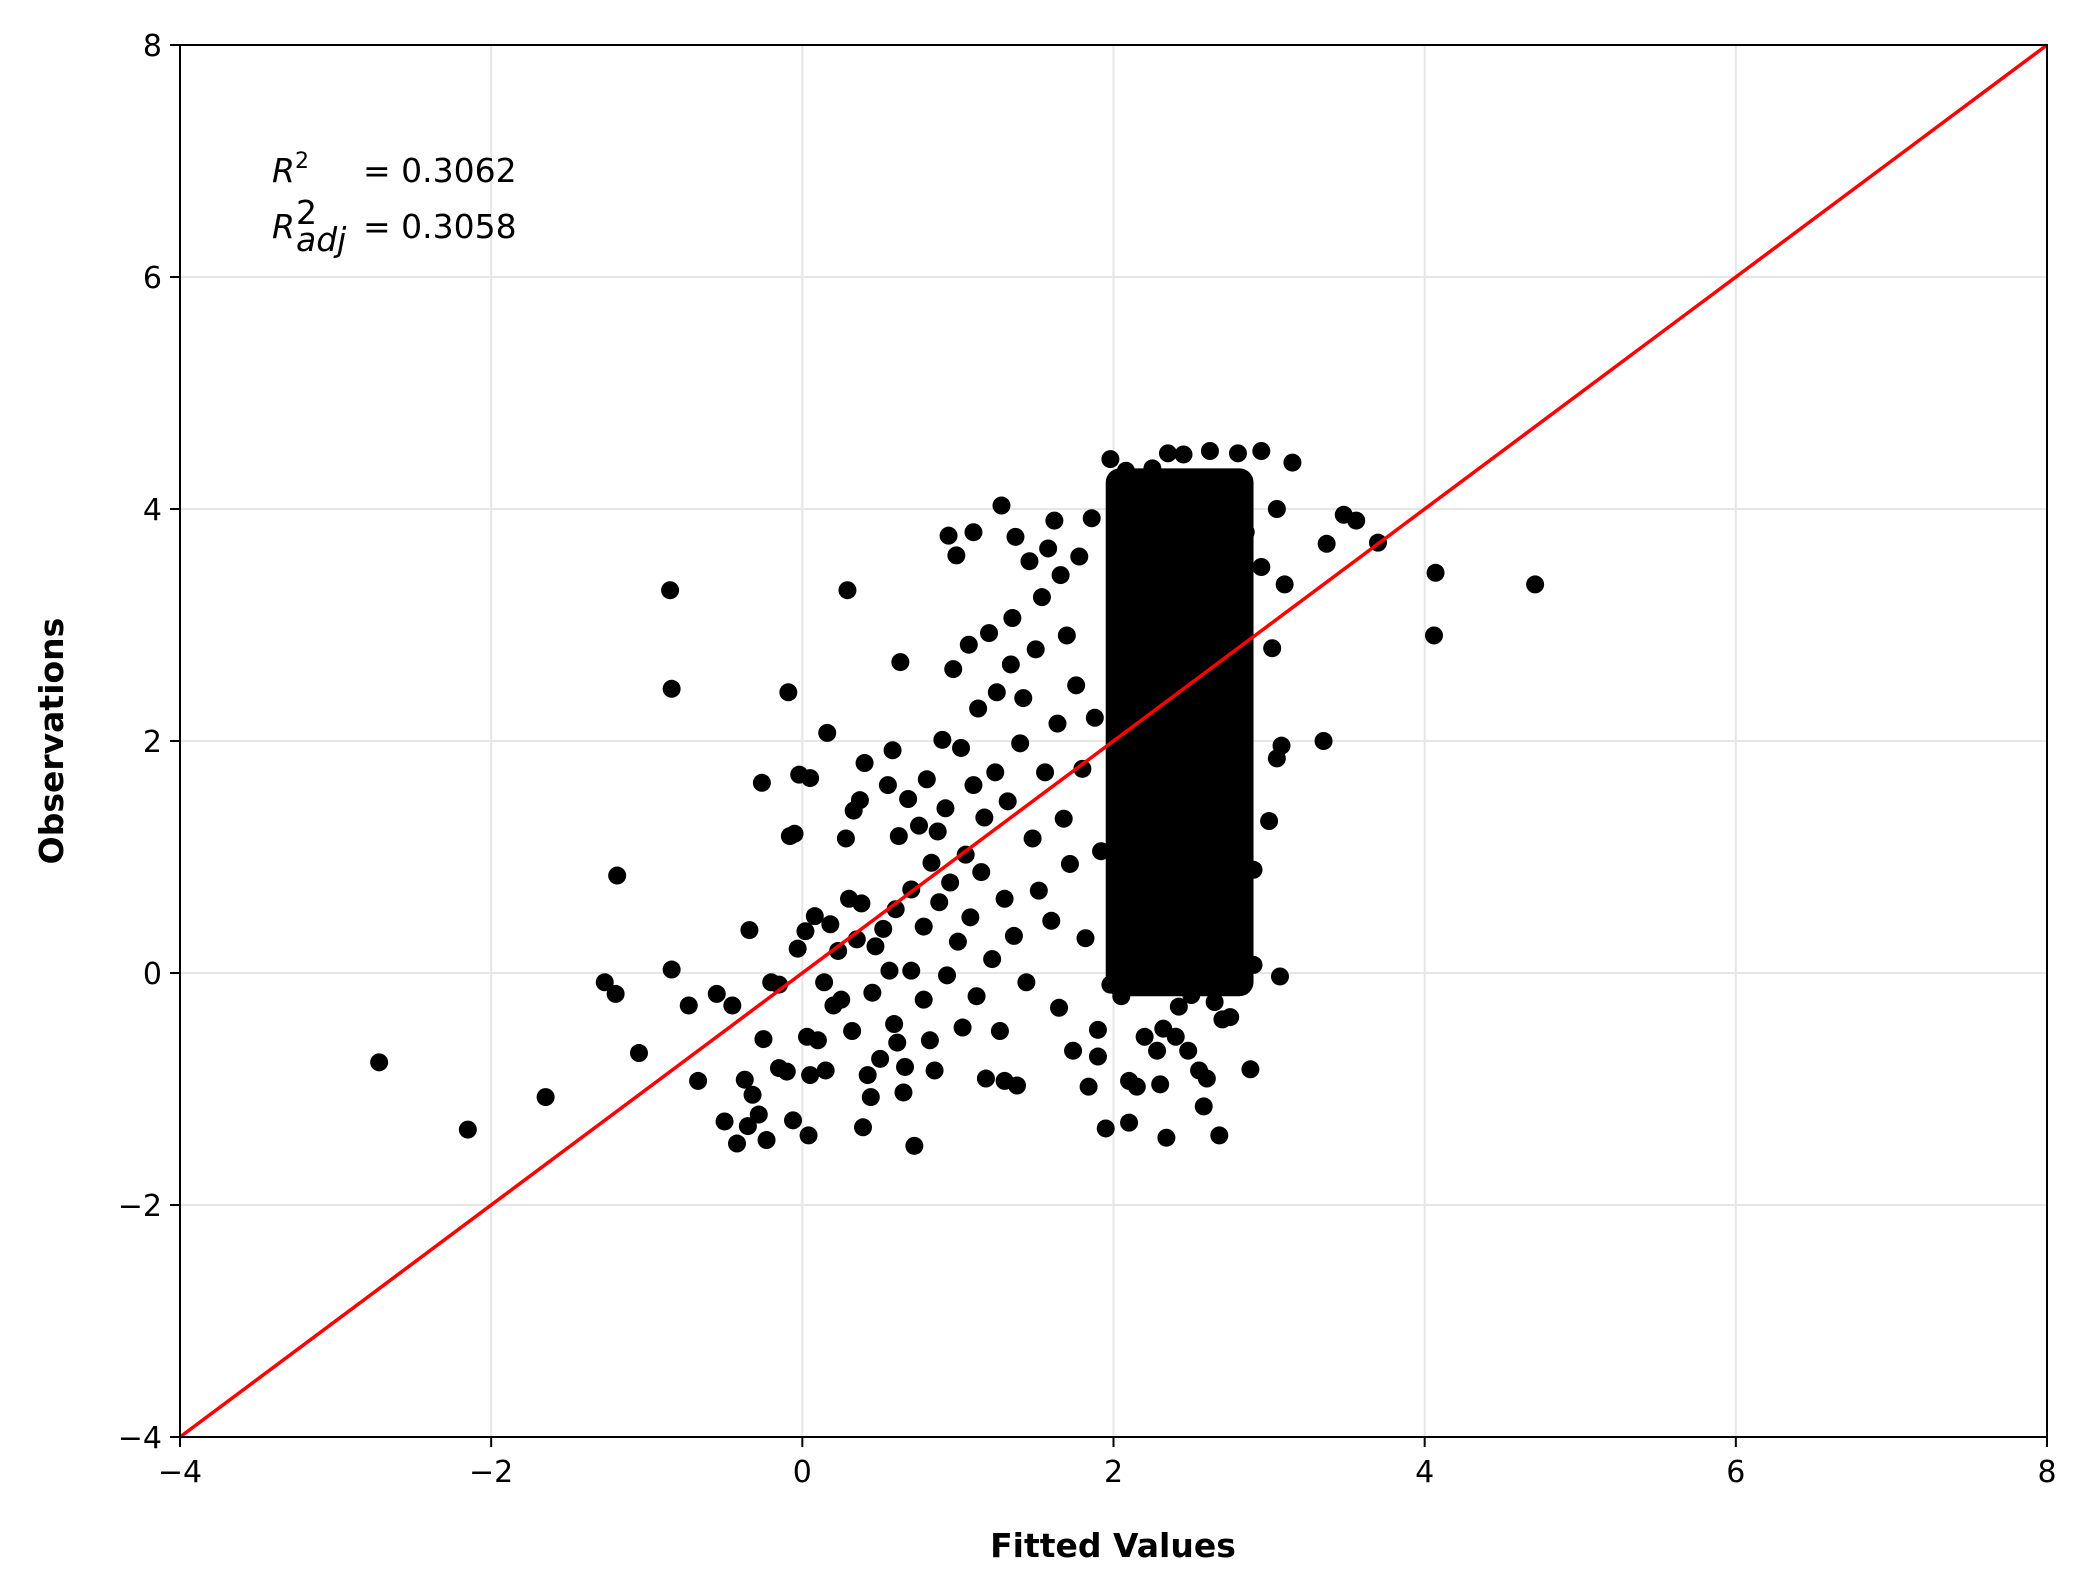 The image size is (2082, 1592). I want to click on y-tick-label-6: 8, so click(152, 46).